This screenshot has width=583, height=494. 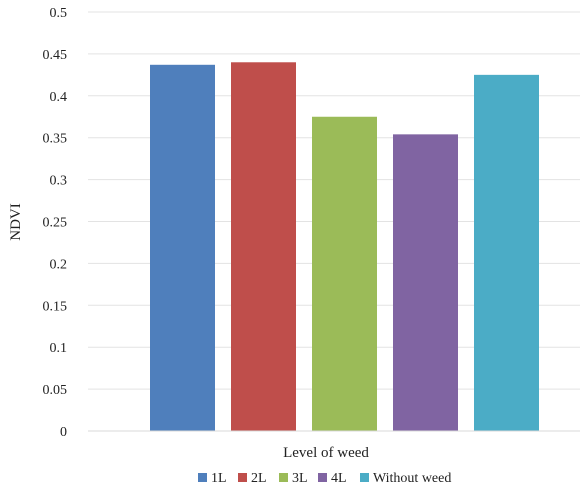 What do you see at coordinates (259, 478) in the screenshot?
I see `legend-label: 2L` at bounding box center [259, 478].